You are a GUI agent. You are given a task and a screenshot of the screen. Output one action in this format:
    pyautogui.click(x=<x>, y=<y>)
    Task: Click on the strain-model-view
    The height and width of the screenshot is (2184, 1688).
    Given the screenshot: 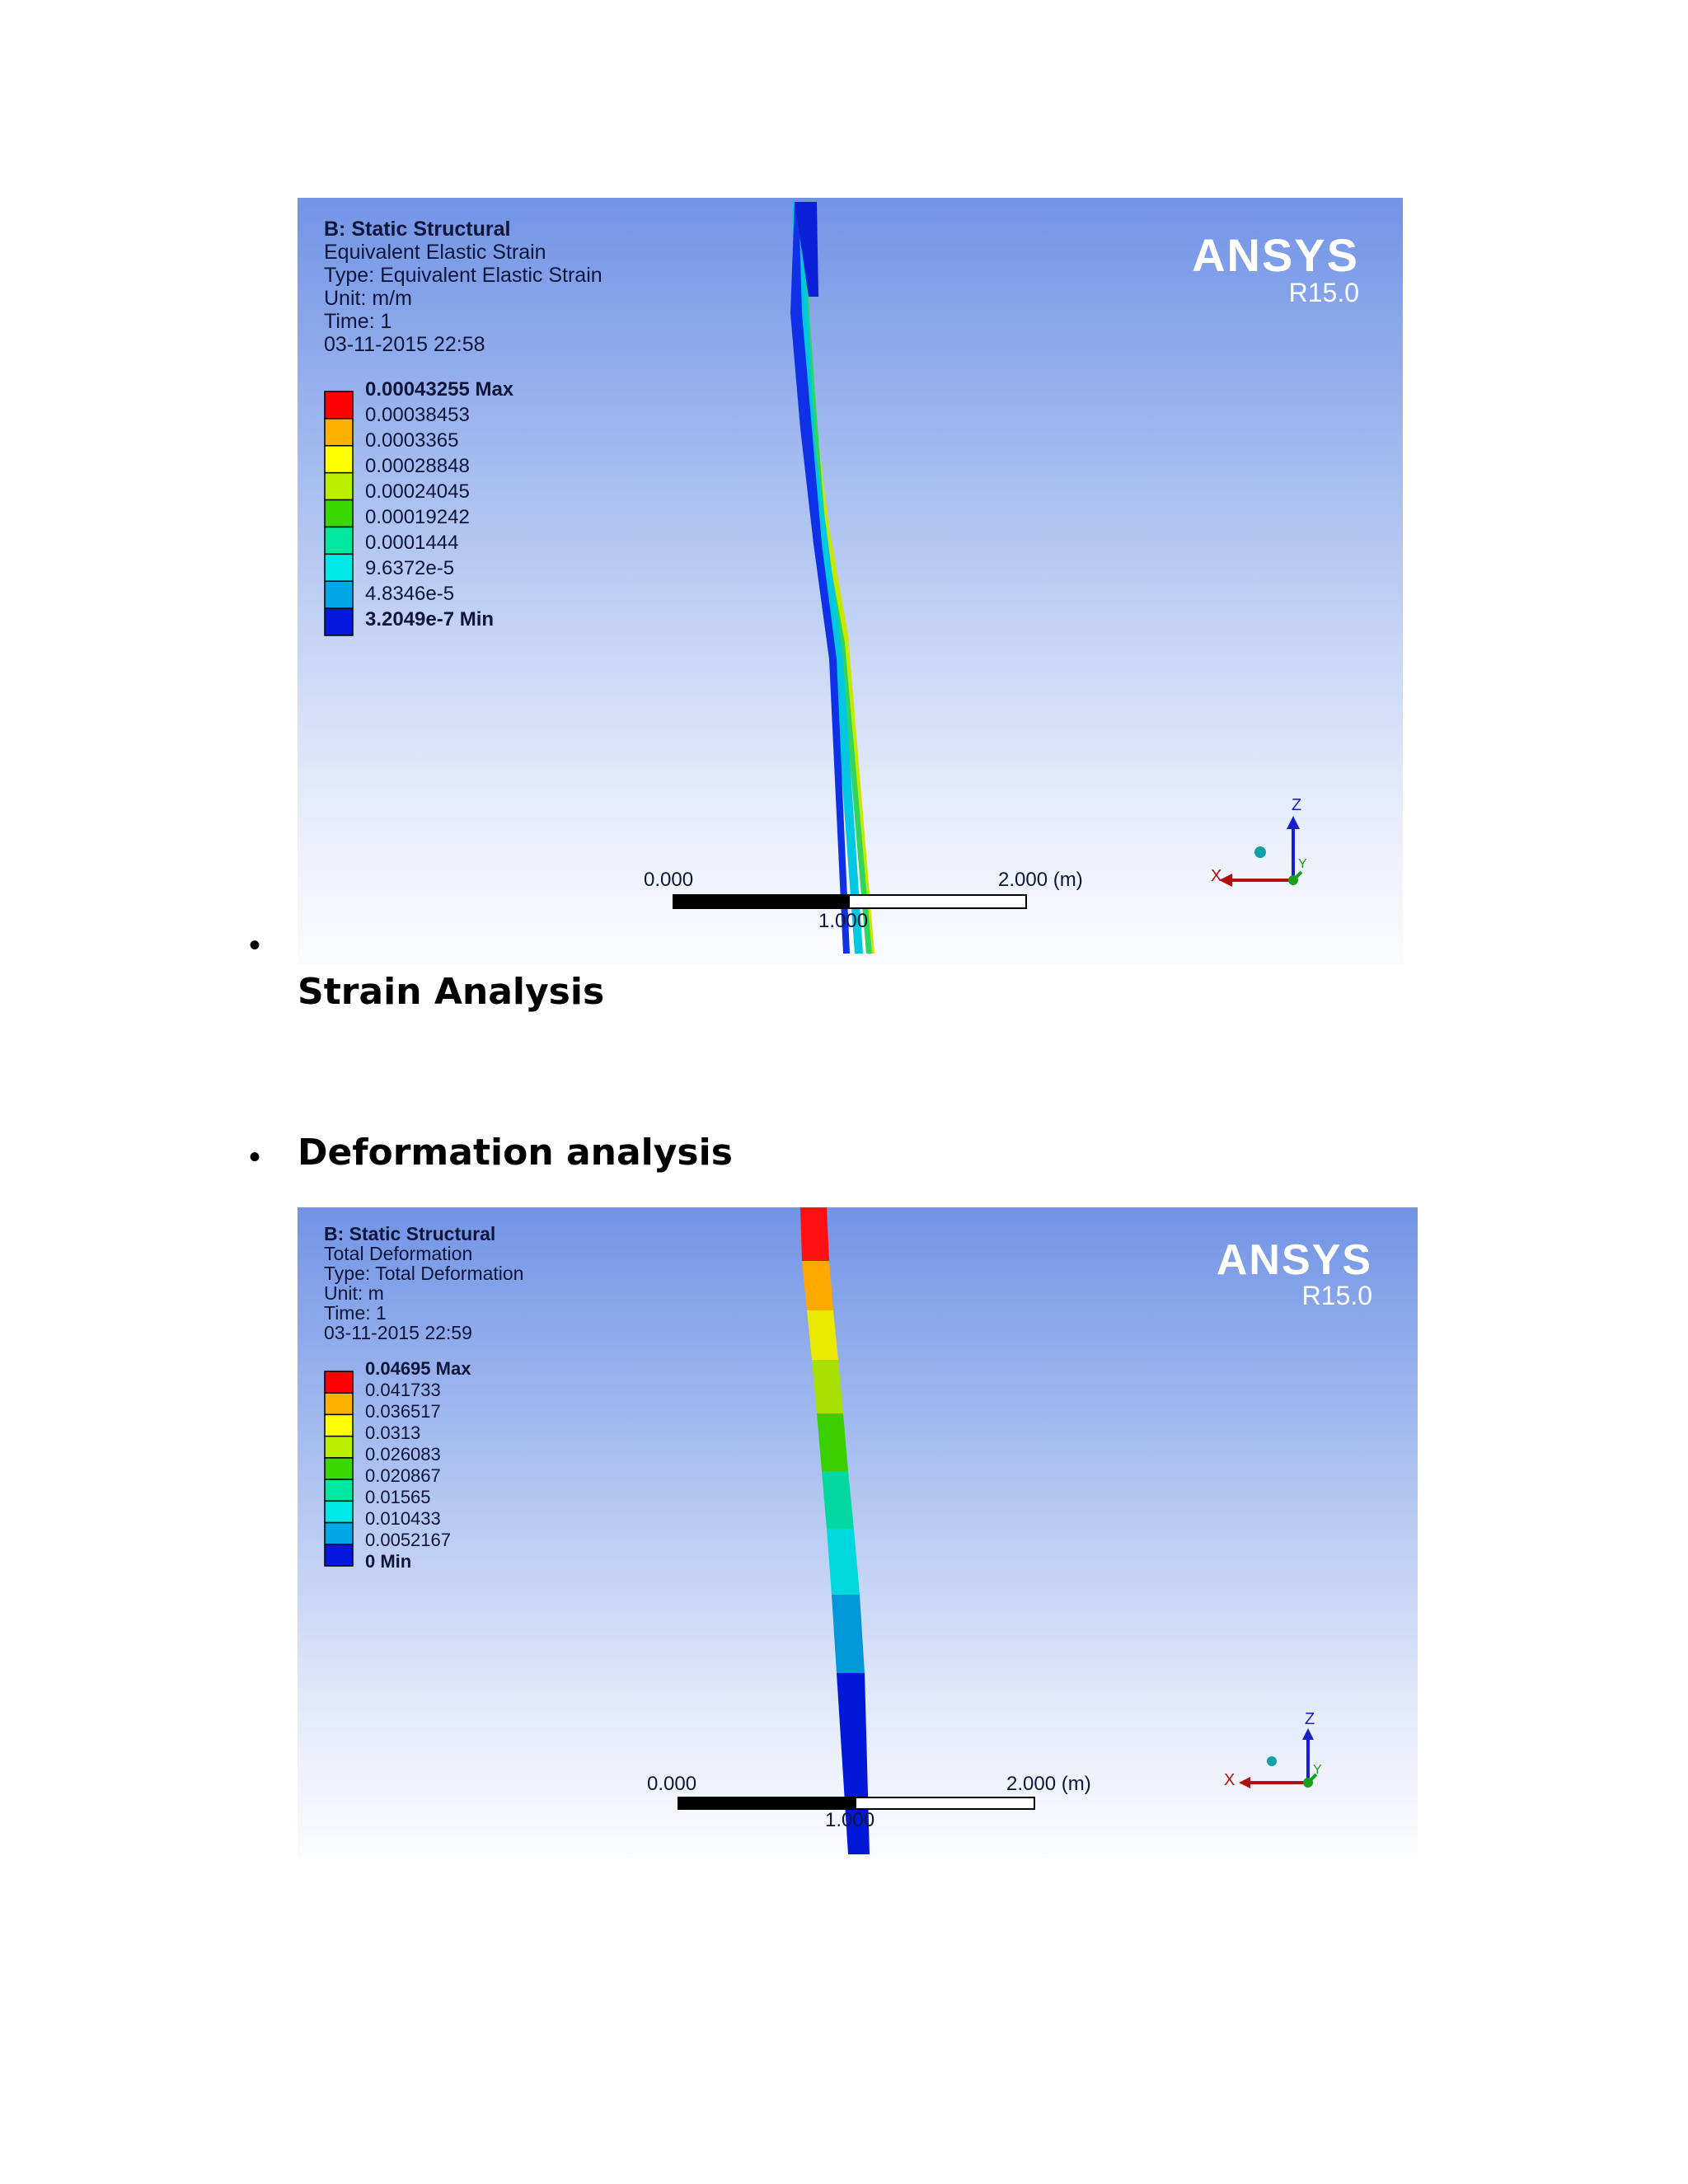 What is the action you would take?
    pyautogui.click(x=988, y=578)
    